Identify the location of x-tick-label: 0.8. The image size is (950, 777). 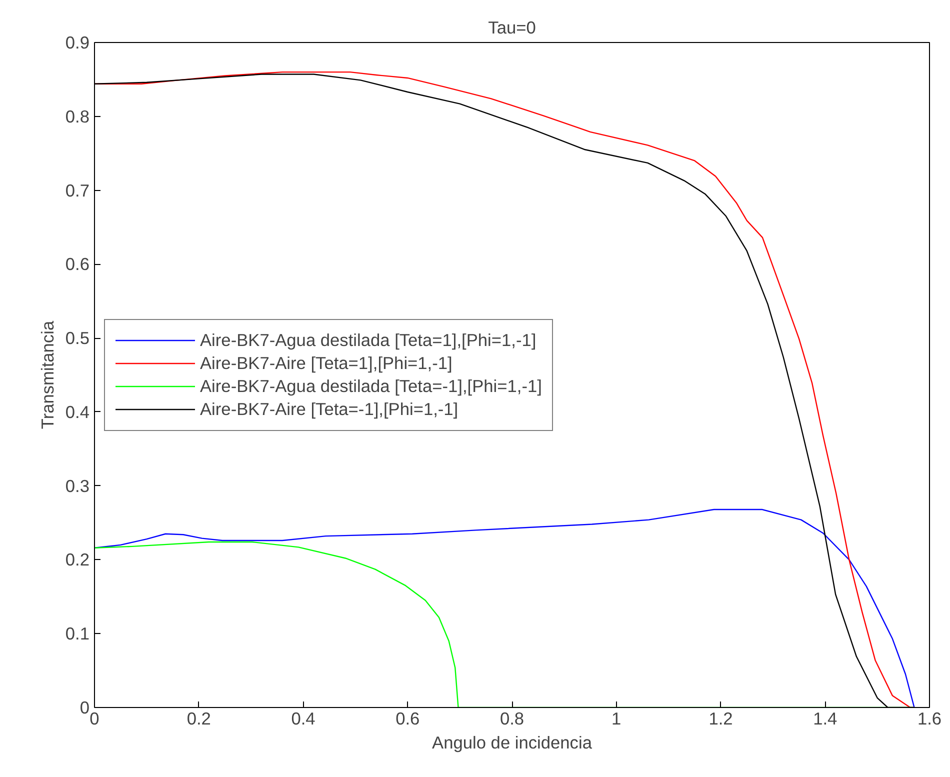
(512, 718).